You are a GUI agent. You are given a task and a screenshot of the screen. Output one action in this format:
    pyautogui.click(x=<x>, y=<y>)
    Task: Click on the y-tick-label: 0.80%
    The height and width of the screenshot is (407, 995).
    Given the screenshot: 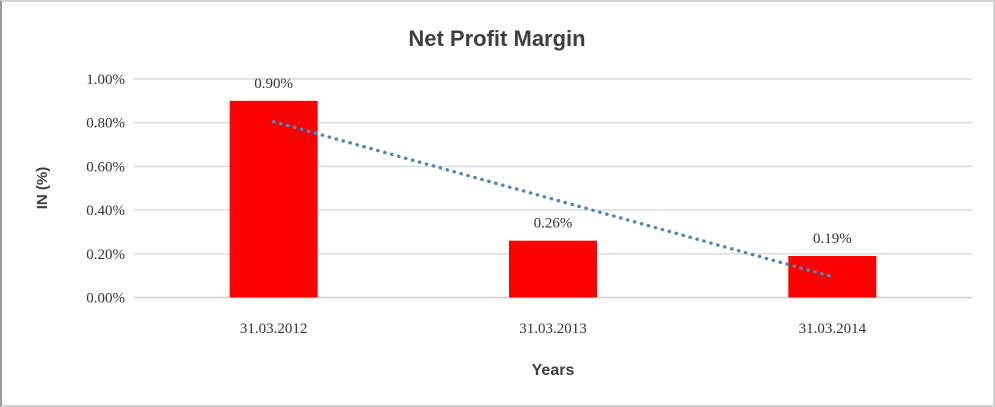 What is the action you would take?
    pyautogui.click(x=105, y=124)
    